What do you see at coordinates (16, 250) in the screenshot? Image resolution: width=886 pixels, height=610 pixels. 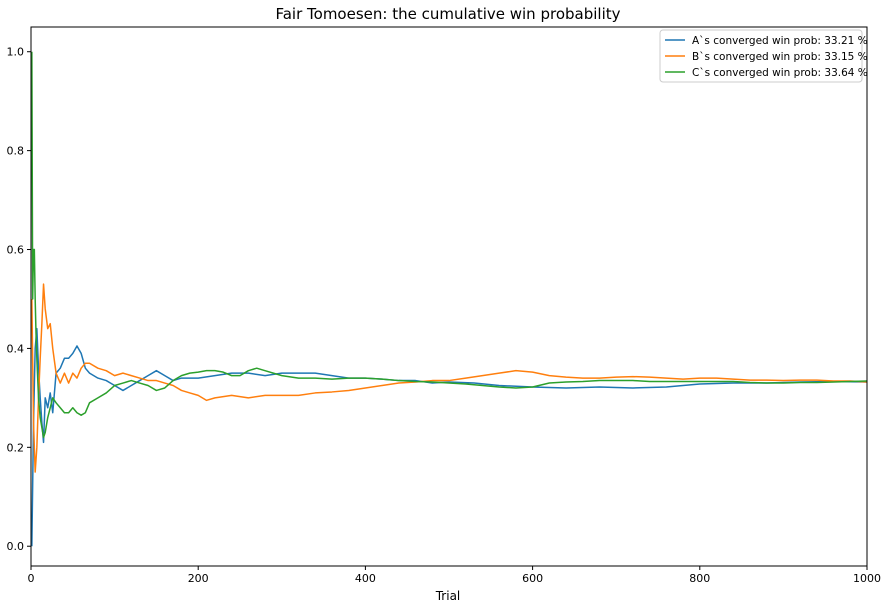 I see `y-tick-label: 0.6` at bounding box center [16, 250].